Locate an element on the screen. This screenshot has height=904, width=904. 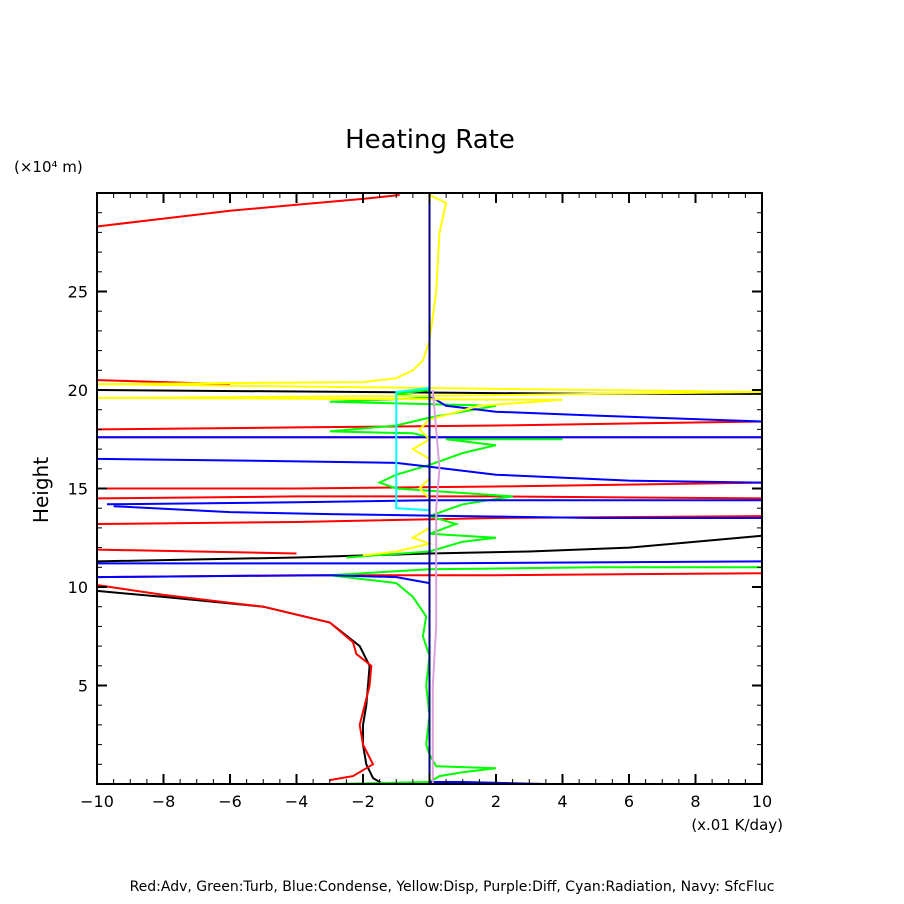
y-tick-label: 15 is located at coordinates (78, 489).